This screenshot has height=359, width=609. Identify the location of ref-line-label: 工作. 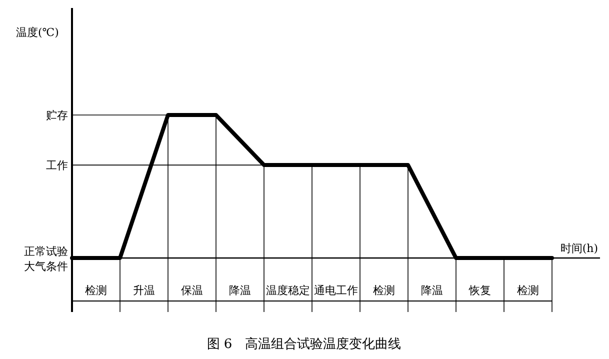
(57, 165).